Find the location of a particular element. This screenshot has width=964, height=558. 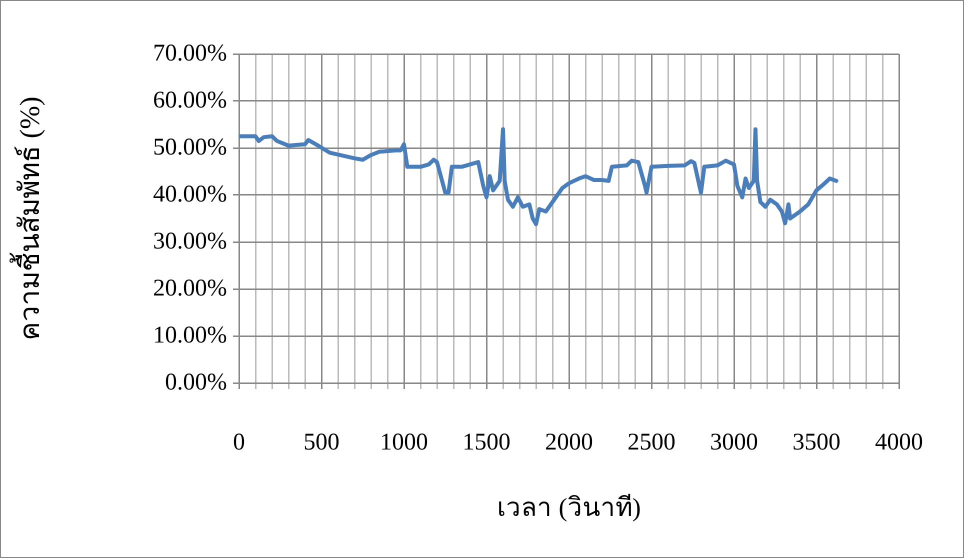

x-tick-label: 500 is located at coordinates (322, 443).